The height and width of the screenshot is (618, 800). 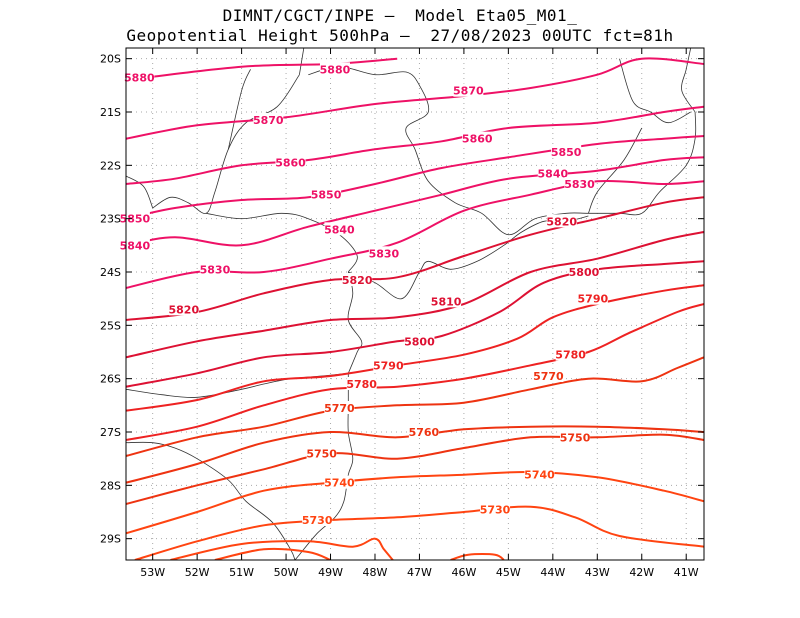 What do you see at coordinates (241, 572) in the screenshot?
I see `lon-tick-label: 51W` at bounding box center [241, 572].